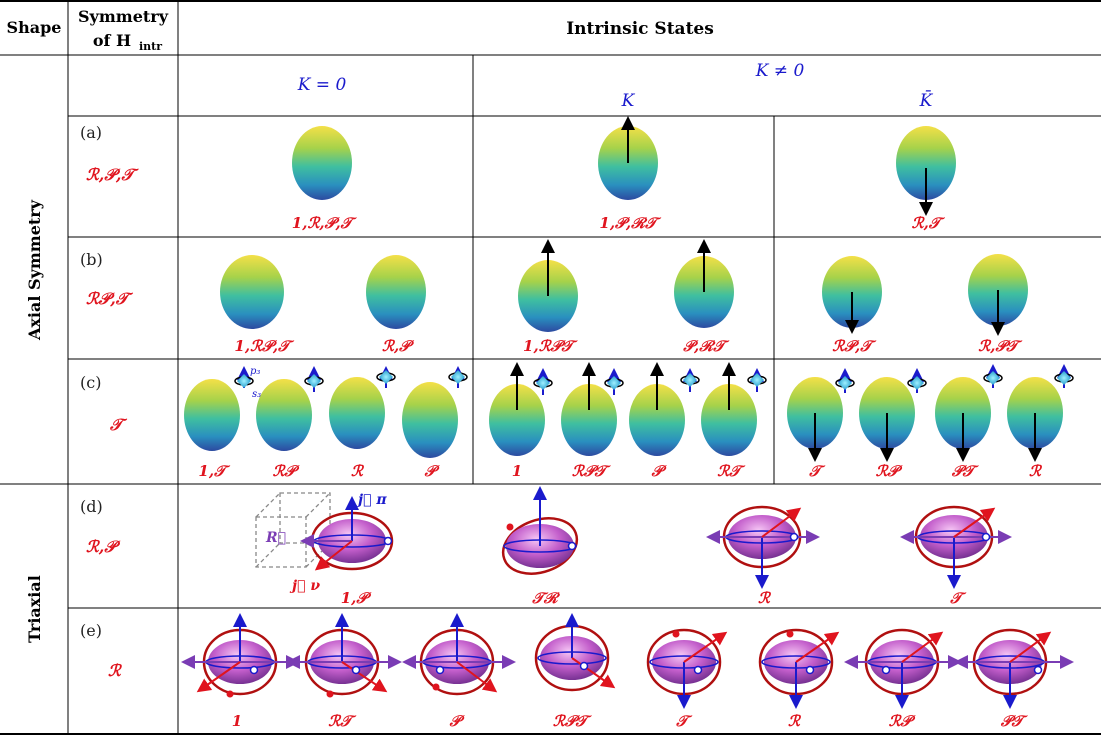 This screenshot has height=736, width=1101. What do you see at coordinates (550, 346) in the screenshot?
I see `state-label: 1,ℛ𝒫𝒯` at bounding box center [550, 346].